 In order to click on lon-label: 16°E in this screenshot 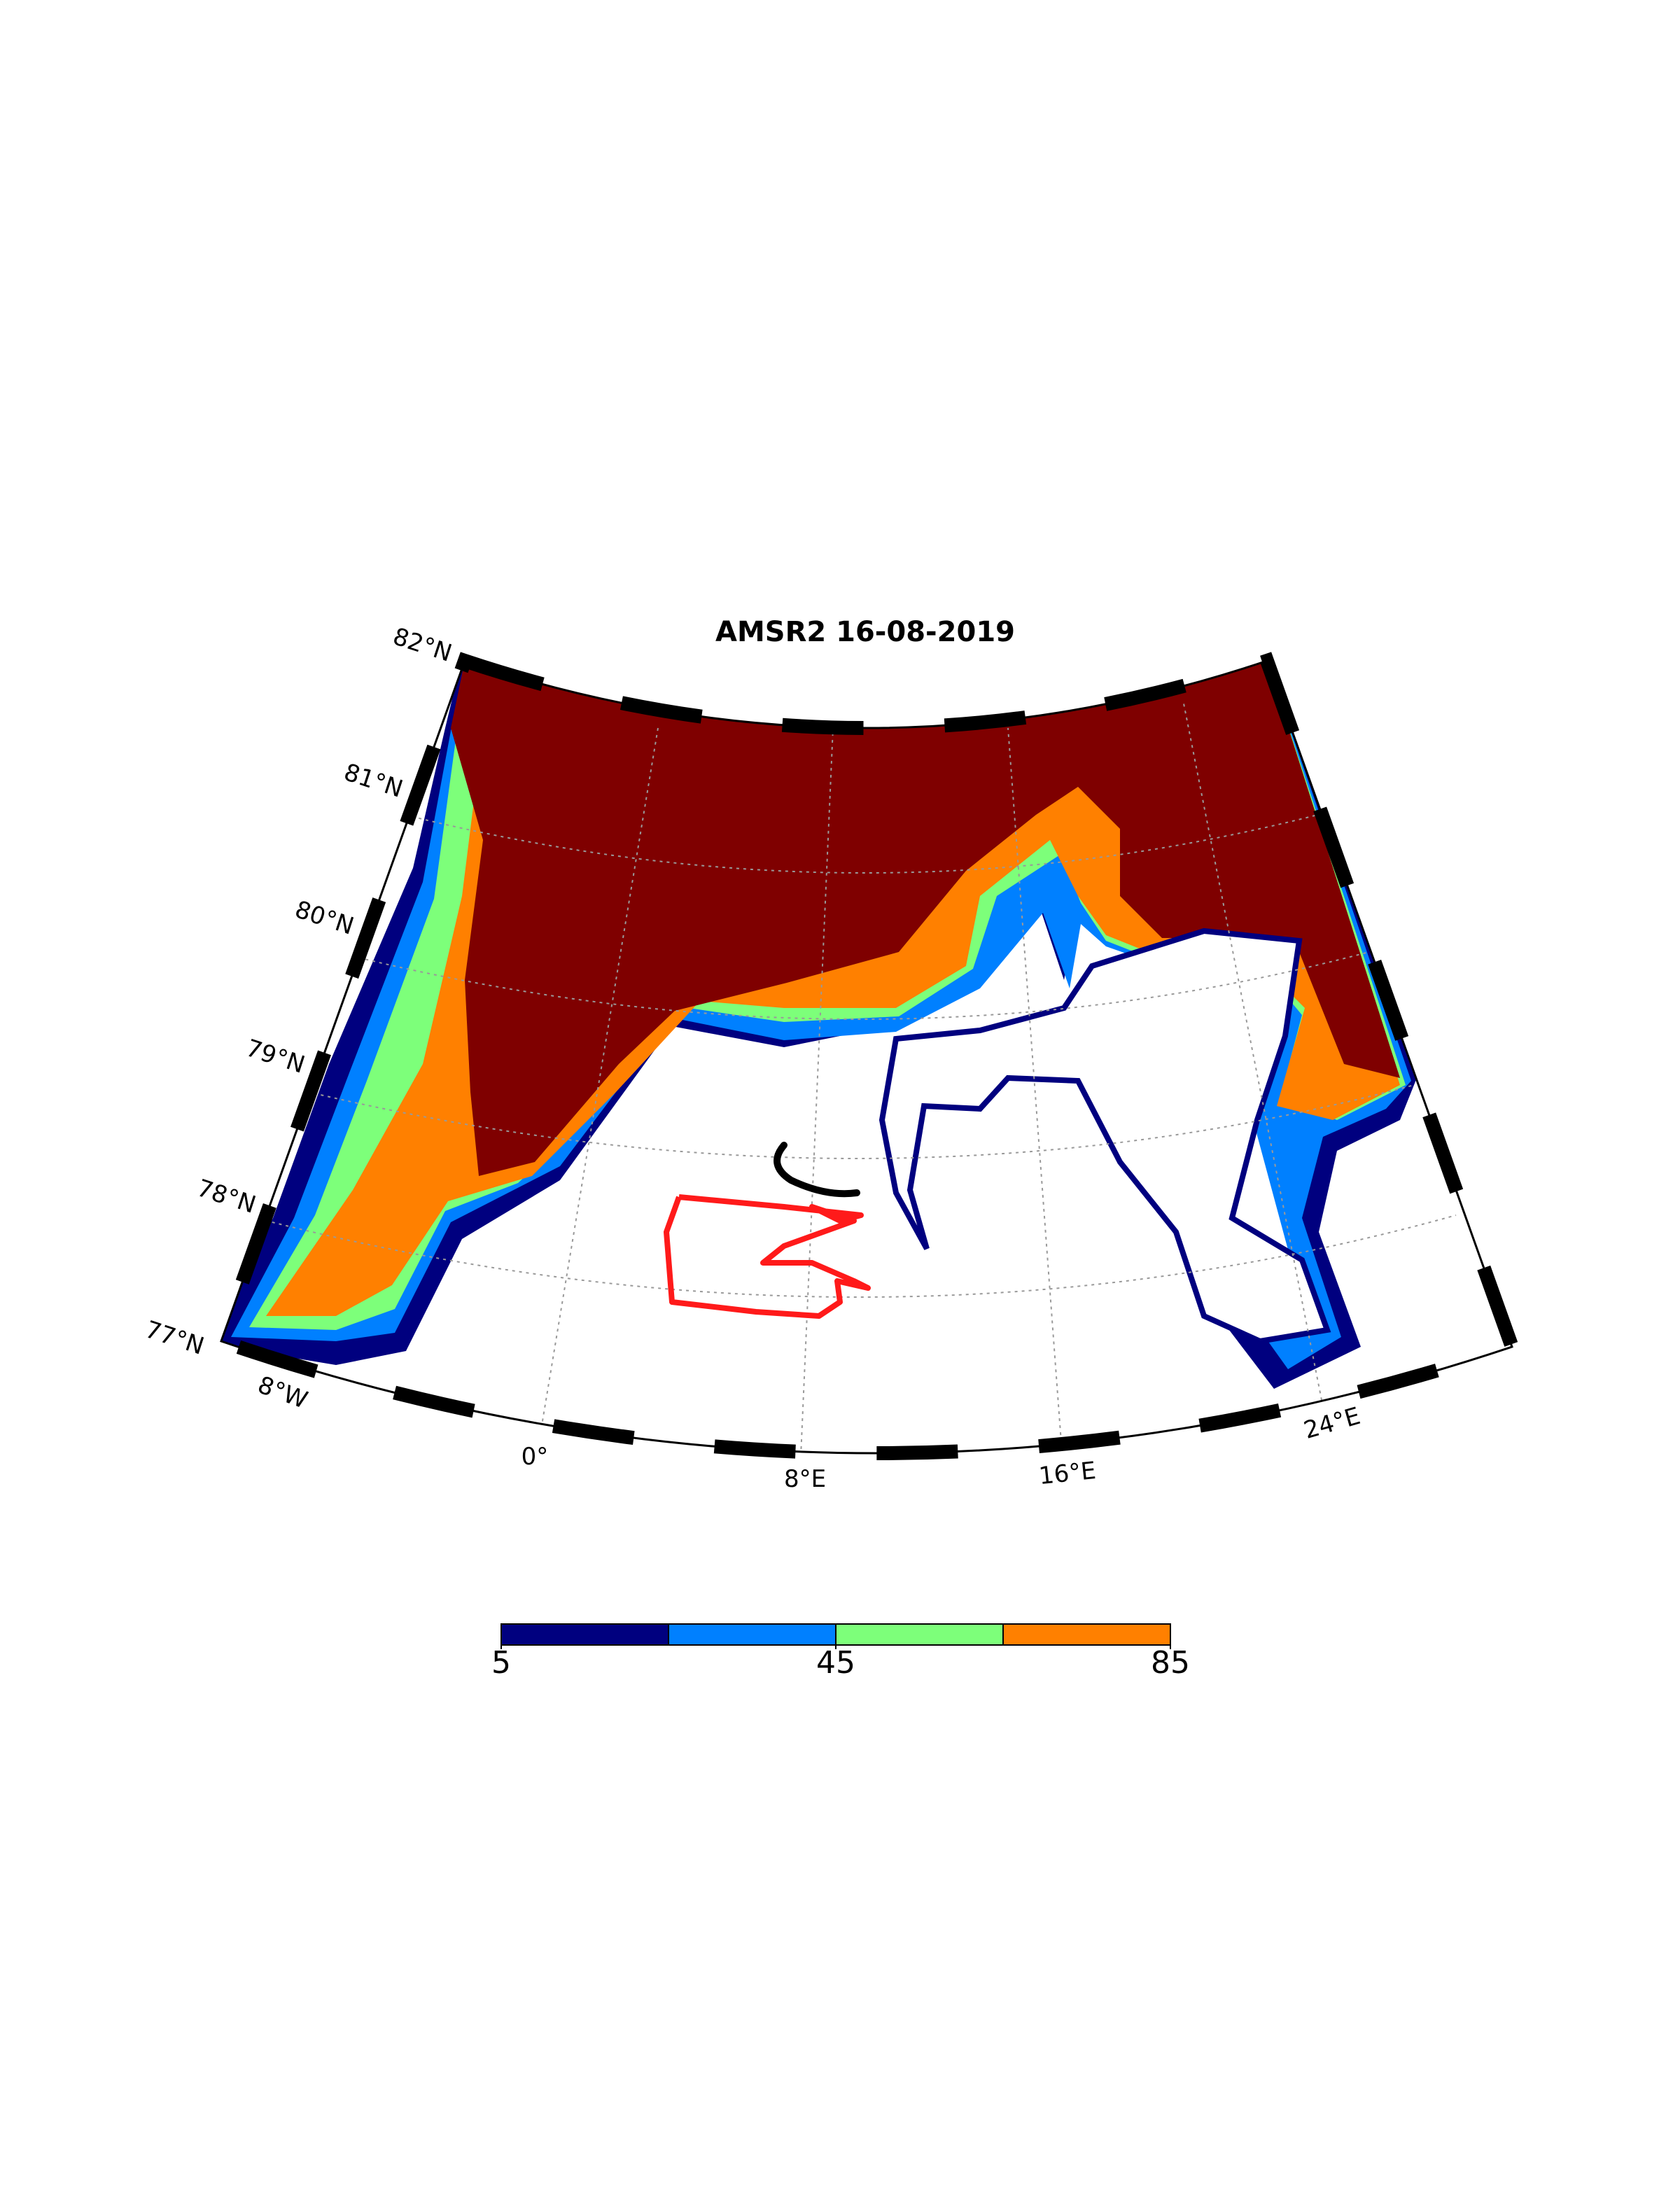, I will do `click(1067, 1473)`.